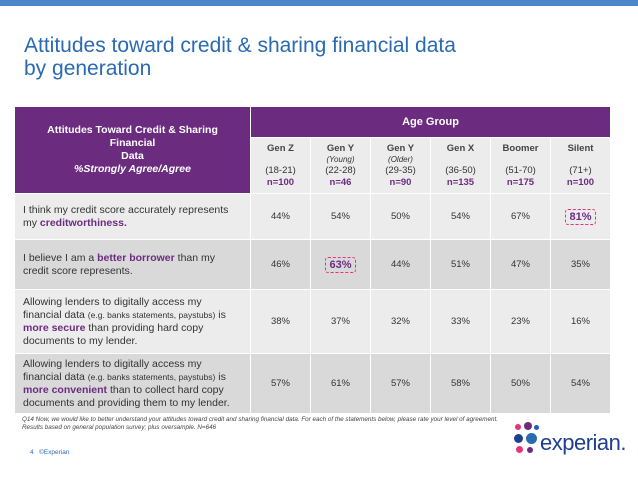  I want to click on generation-age-range: (36-50), so click(460, 170).